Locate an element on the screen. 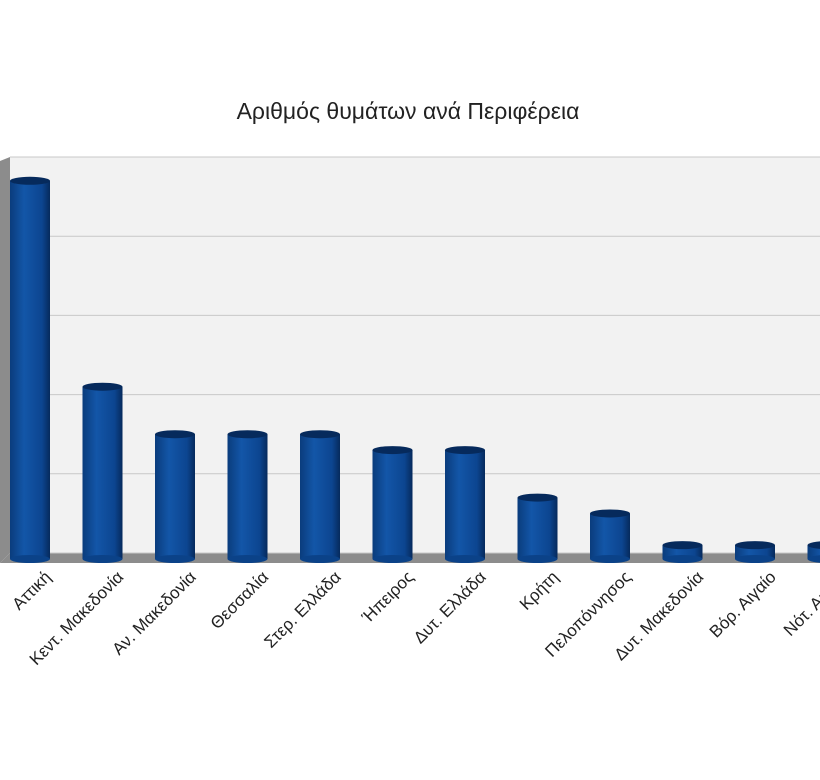 This screenshot has width=820, height=780. x-tick-label: Κρήτη is located at coordinates (539, 590).